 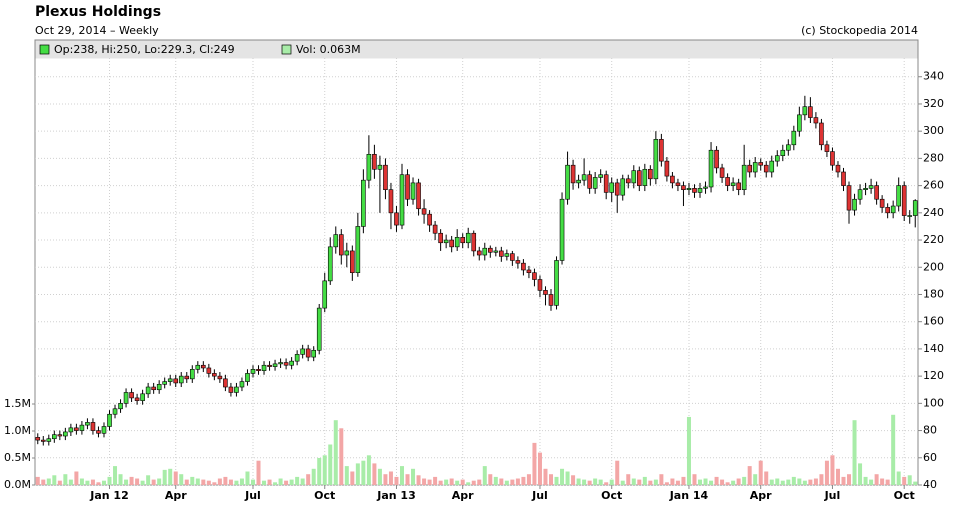 I want to click on x-tick-label: Jan 13, so click(x=395, y=495).